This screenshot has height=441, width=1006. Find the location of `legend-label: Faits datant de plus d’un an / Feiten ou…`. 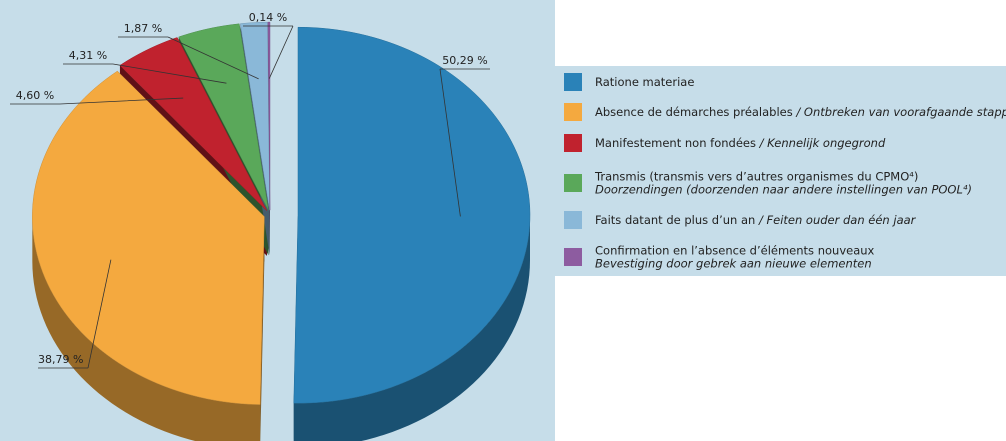

legend-label: Faits datant de plus d’un an / Feiten ou… is located at coordinates (756, 220).